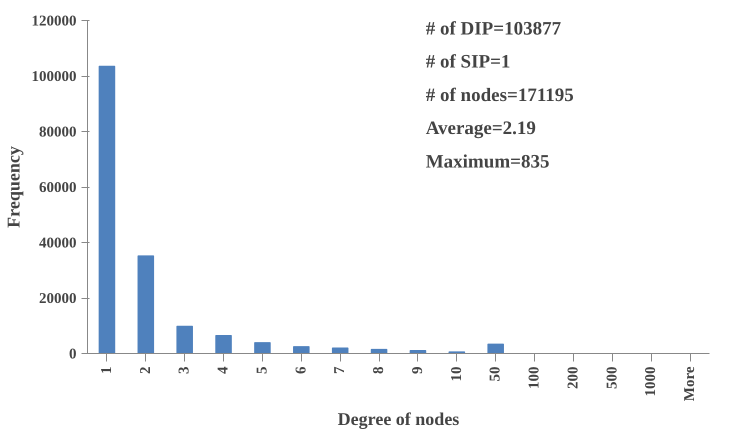  I want to click on x-tick-label: 3, so click(184, 370).